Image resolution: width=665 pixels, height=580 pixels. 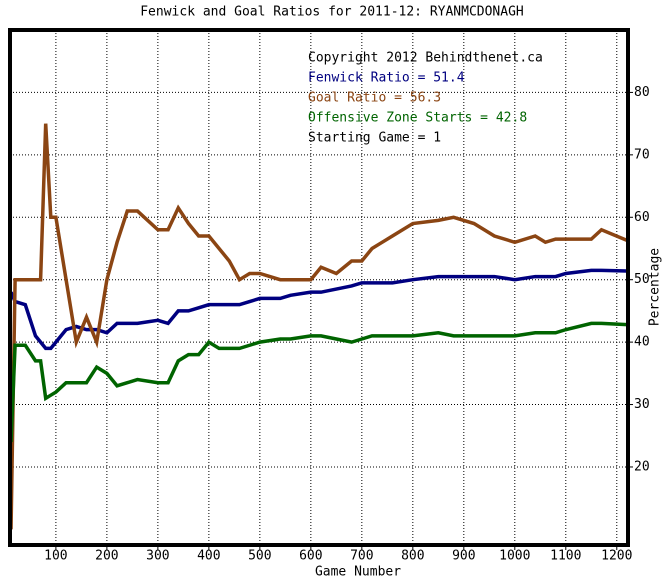 What do you see at coordinates (55, 556) in the screenshot?
I see `x-tick-label: 100` at bounding box center [55, 556].